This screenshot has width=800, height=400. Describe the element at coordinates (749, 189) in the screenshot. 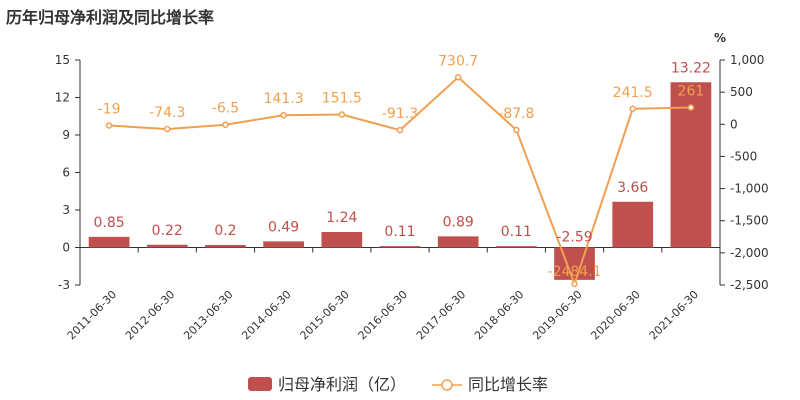

I see `right-tick-label: -1,000` at that location.